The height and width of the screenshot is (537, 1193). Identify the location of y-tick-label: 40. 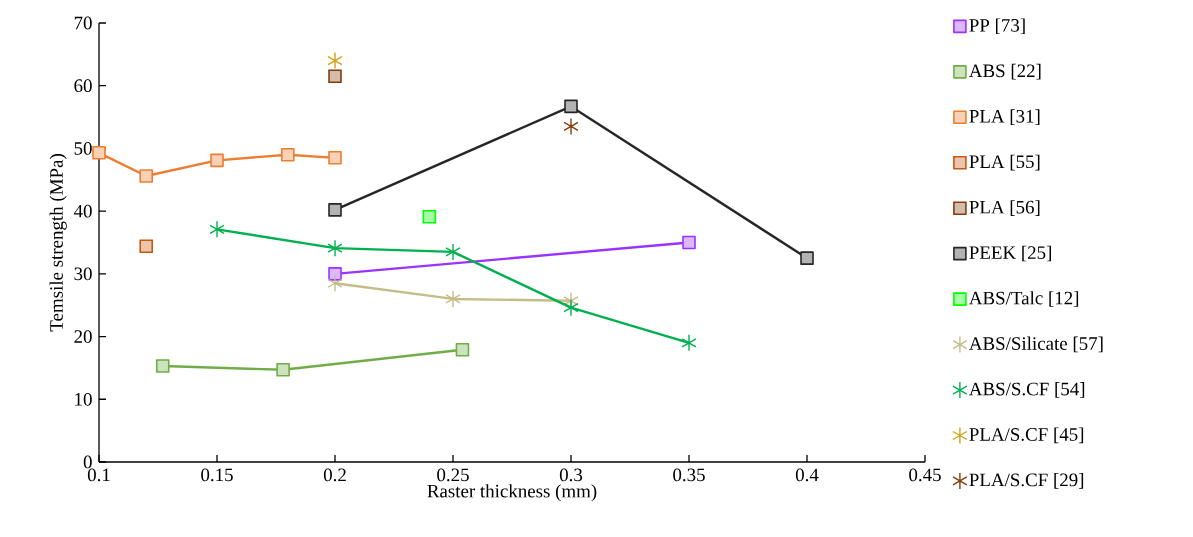
(82, 211).